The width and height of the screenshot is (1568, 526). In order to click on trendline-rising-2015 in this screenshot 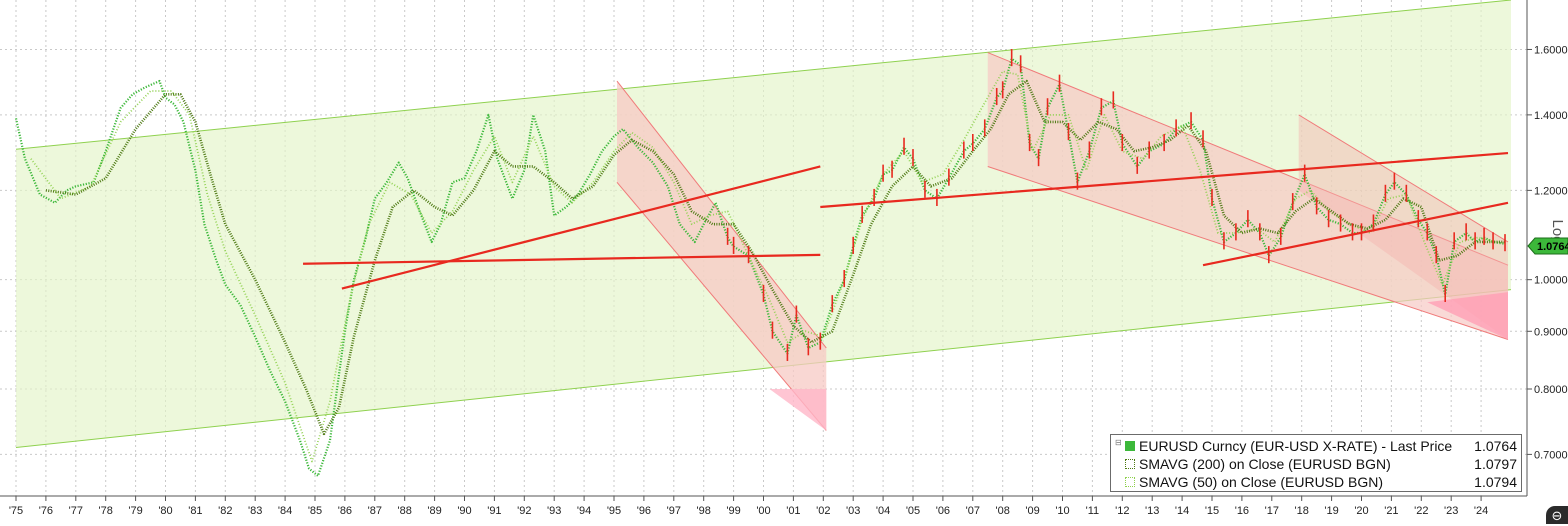, I will do `click(1355, 234)`.